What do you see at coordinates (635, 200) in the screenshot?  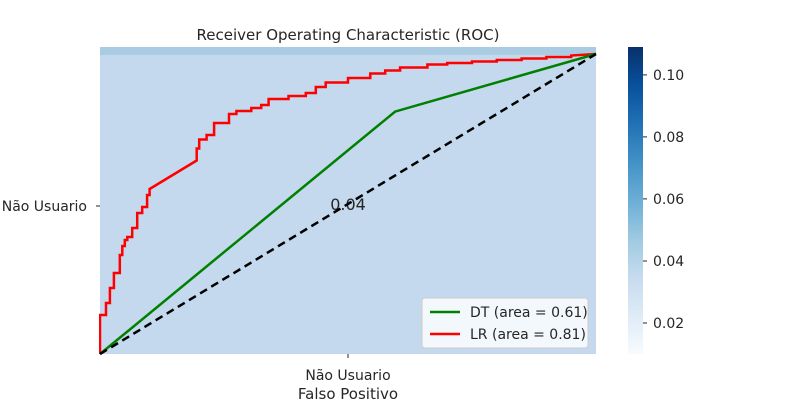 I see `colorbar-gradient` at bounding box center [635, 200].